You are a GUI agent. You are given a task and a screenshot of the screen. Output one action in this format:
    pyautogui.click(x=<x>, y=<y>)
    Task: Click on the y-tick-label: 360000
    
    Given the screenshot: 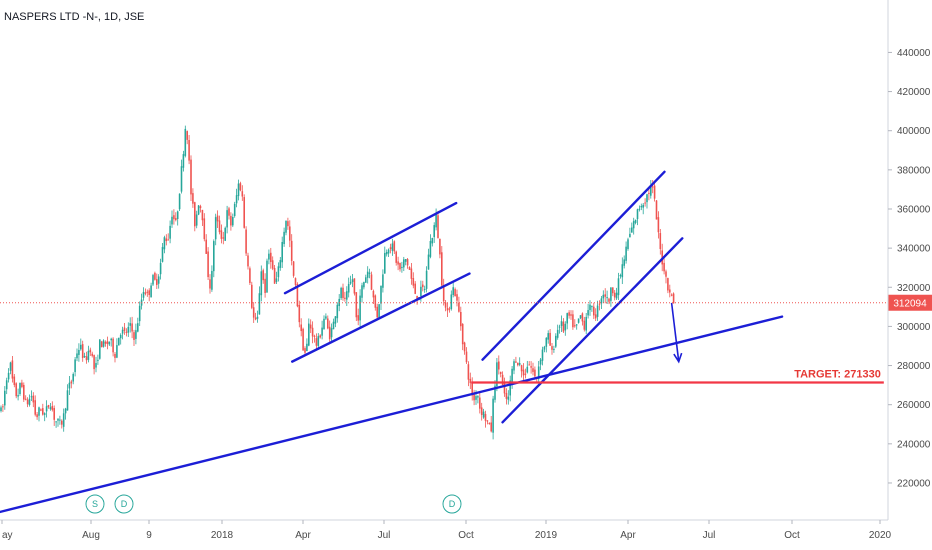 What is the action you would take?
    pyautogui.click(x=914, y=209)
    